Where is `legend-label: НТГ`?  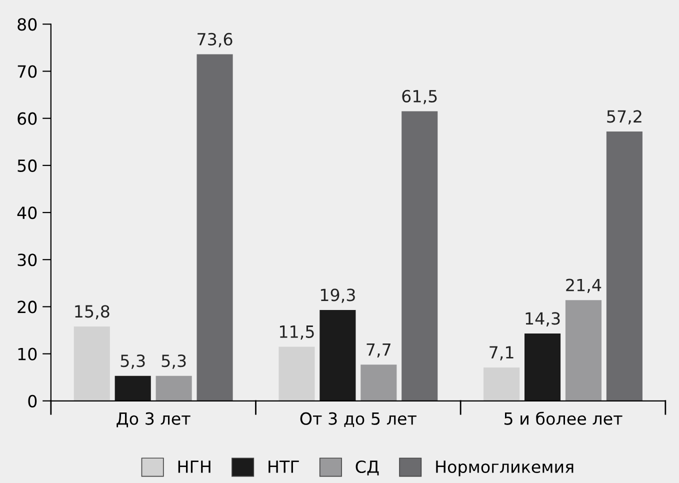
legend-label: НТГ is located at coordinates (283, 466).